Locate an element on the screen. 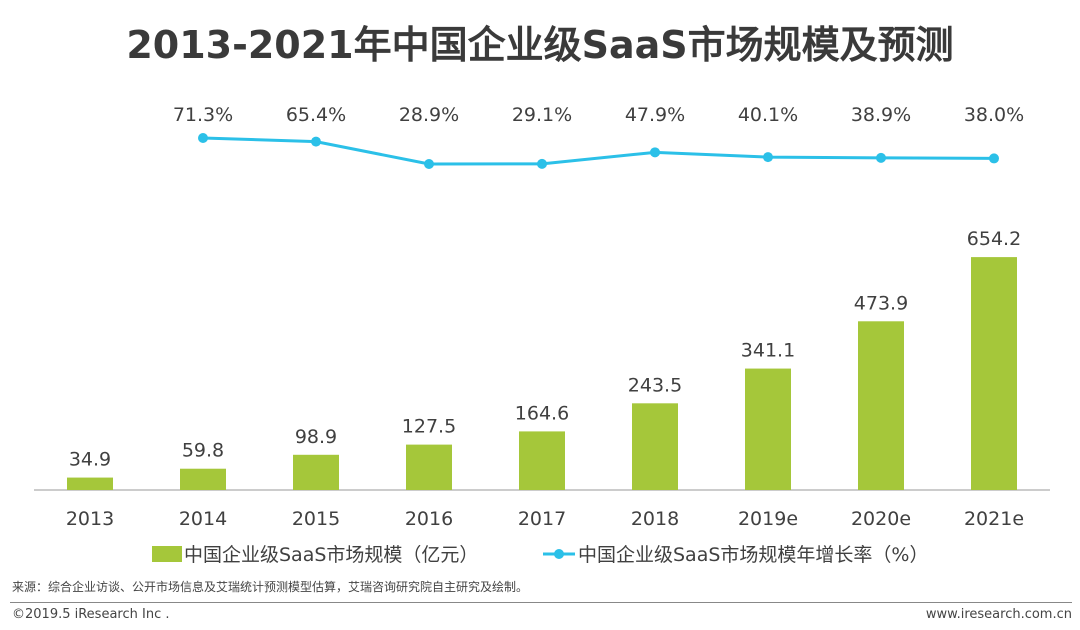  line-point-2019e is located at coordinates (768, 157).